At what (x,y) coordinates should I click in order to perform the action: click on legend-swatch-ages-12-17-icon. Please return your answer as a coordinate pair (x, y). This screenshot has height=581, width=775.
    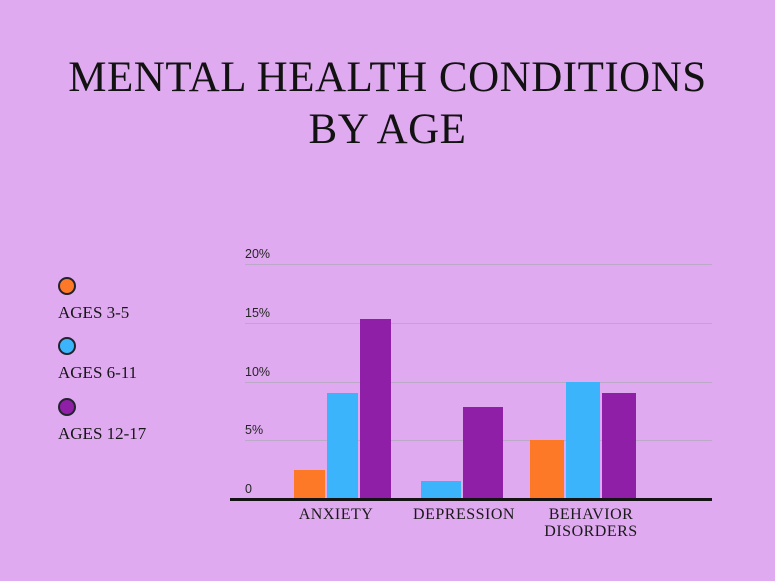
    Looking at the image, I should click on (67, 407).